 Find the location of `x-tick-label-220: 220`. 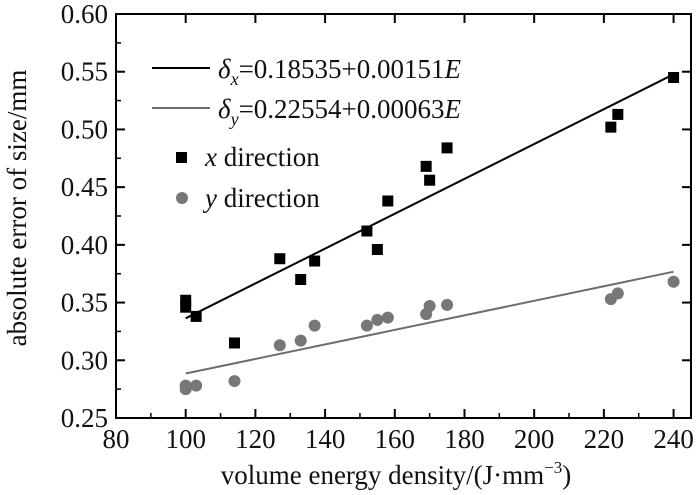

x-tick-label-220: 220 is located at coordinates (604, 439).